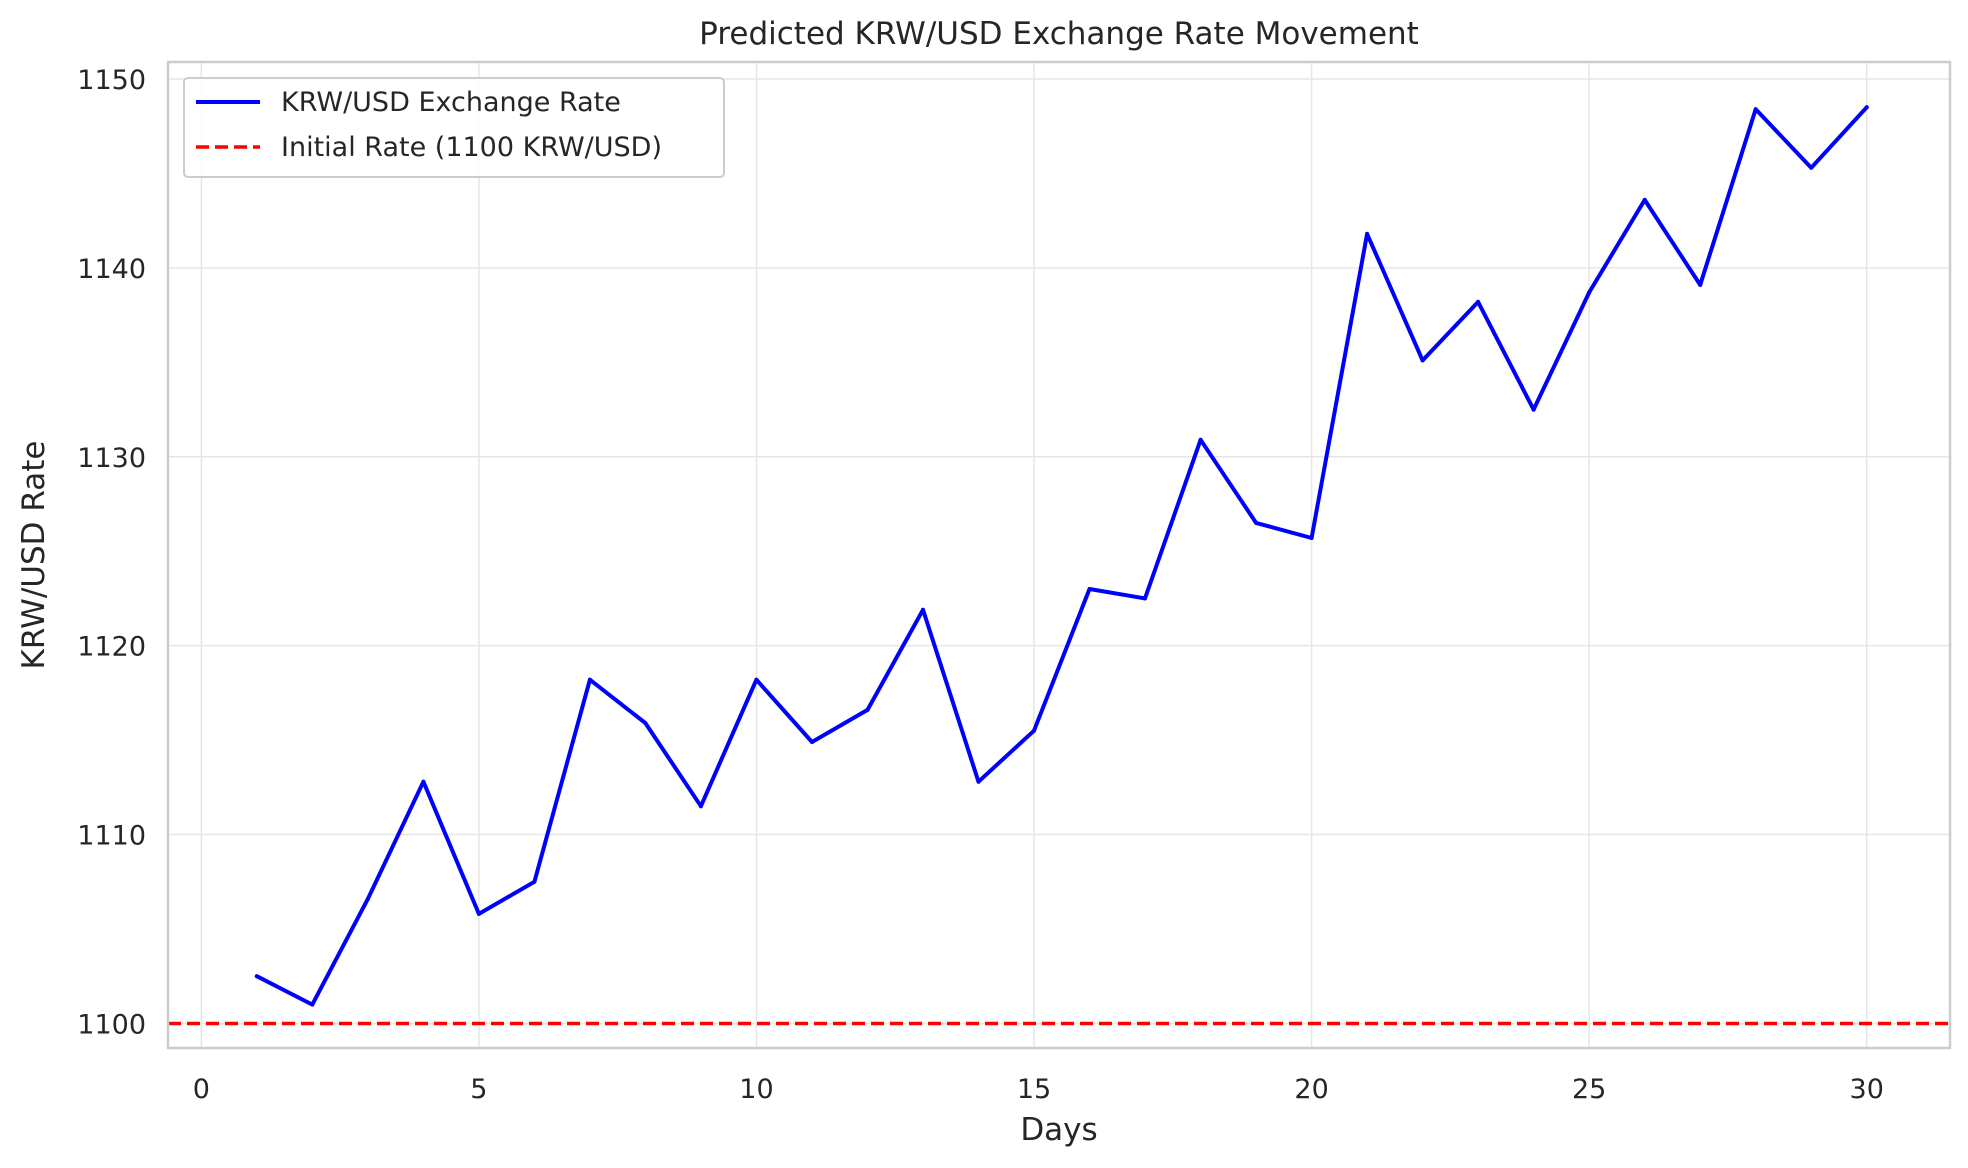  What do you see at coordinates (1058, 1130) in the screenshot?
I see `x-axis-label: Days` at bounding box center [1058, 1130].